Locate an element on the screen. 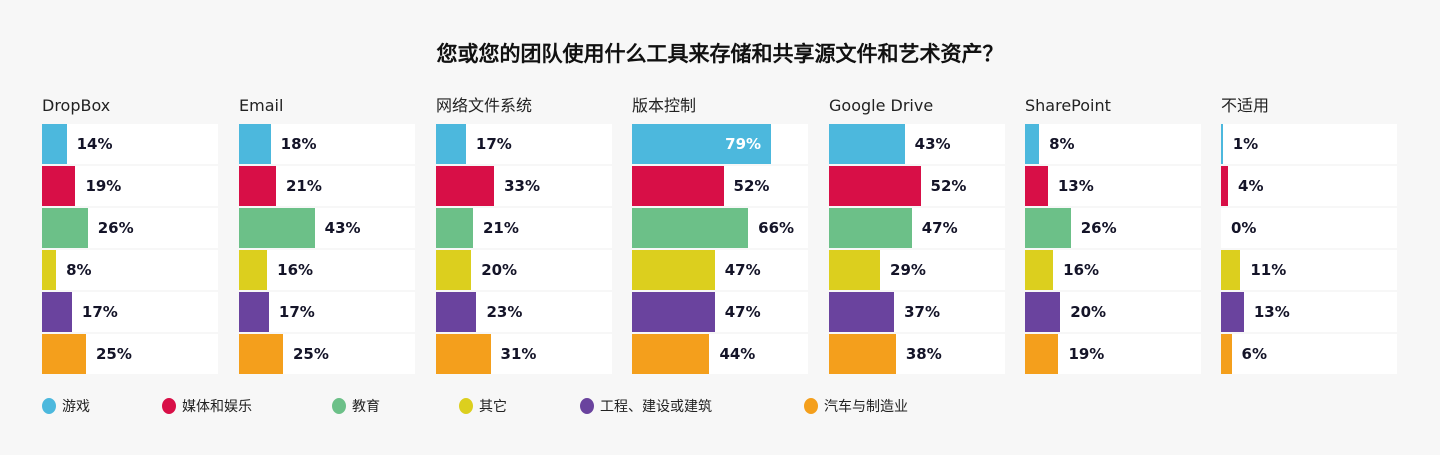  data-label: 19% is located at coordinates (1086, 354).